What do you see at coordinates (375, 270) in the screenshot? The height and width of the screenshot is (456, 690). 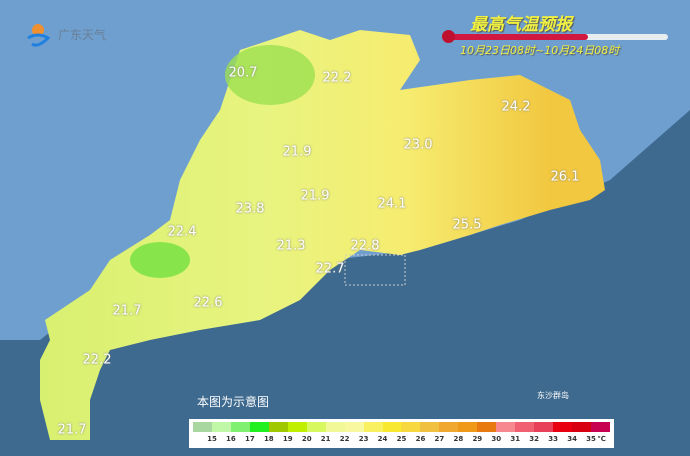 I see `hongkong-outline` at bounding box center [375, 270].